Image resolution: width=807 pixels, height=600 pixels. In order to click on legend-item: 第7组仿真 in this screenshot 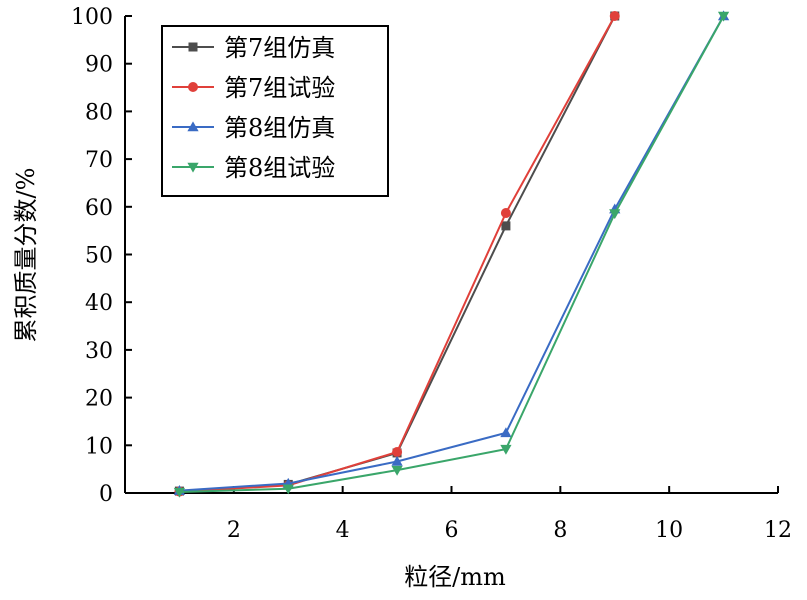, I will do `click(253, 48)`.